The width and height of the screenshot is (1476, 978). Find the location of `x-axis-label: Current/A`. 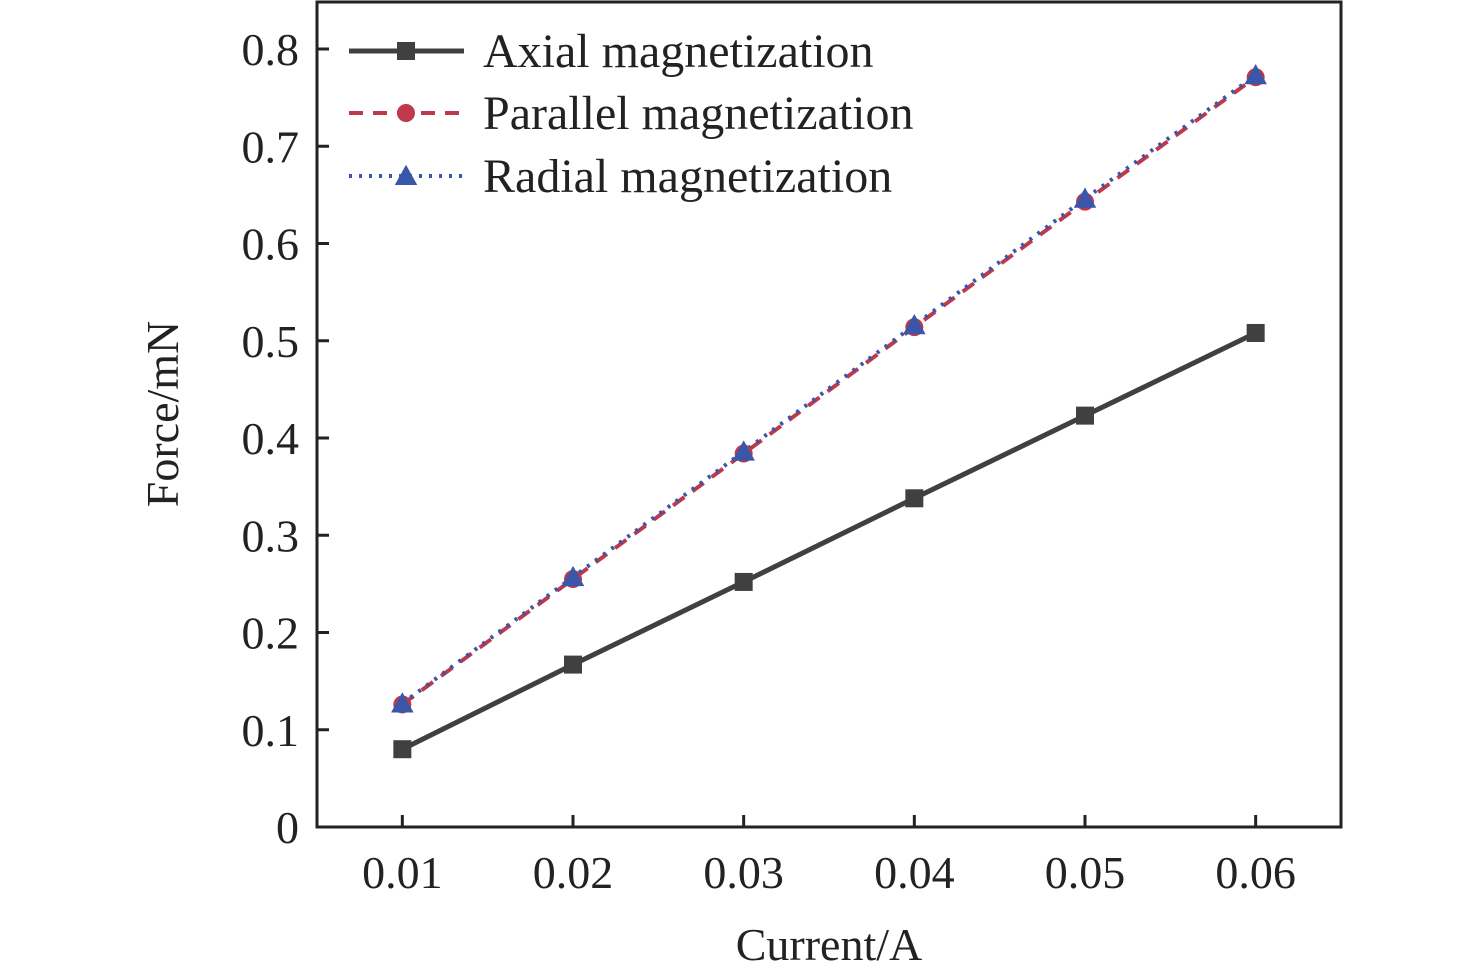

x-axis-label: Current/A is located at coordinates (829, 944).